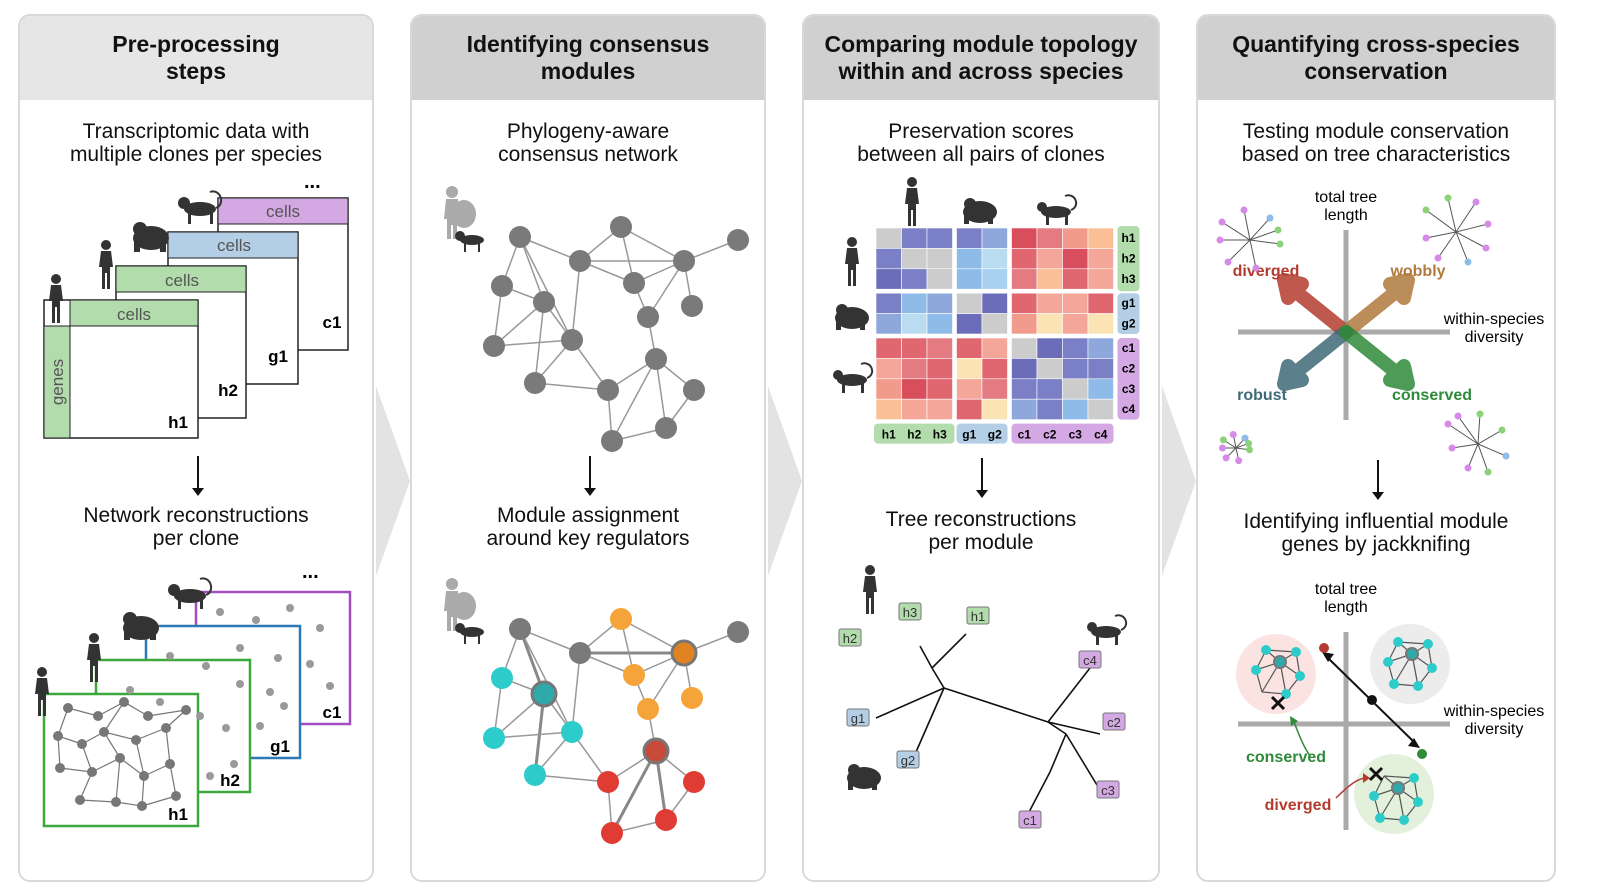 This screenshot has height=891, width=1611. What do you see at coordinates (196, 515) in the screenshot?
I see `subtitle-line: Network reconstructions` at bounding box center [196, 515].